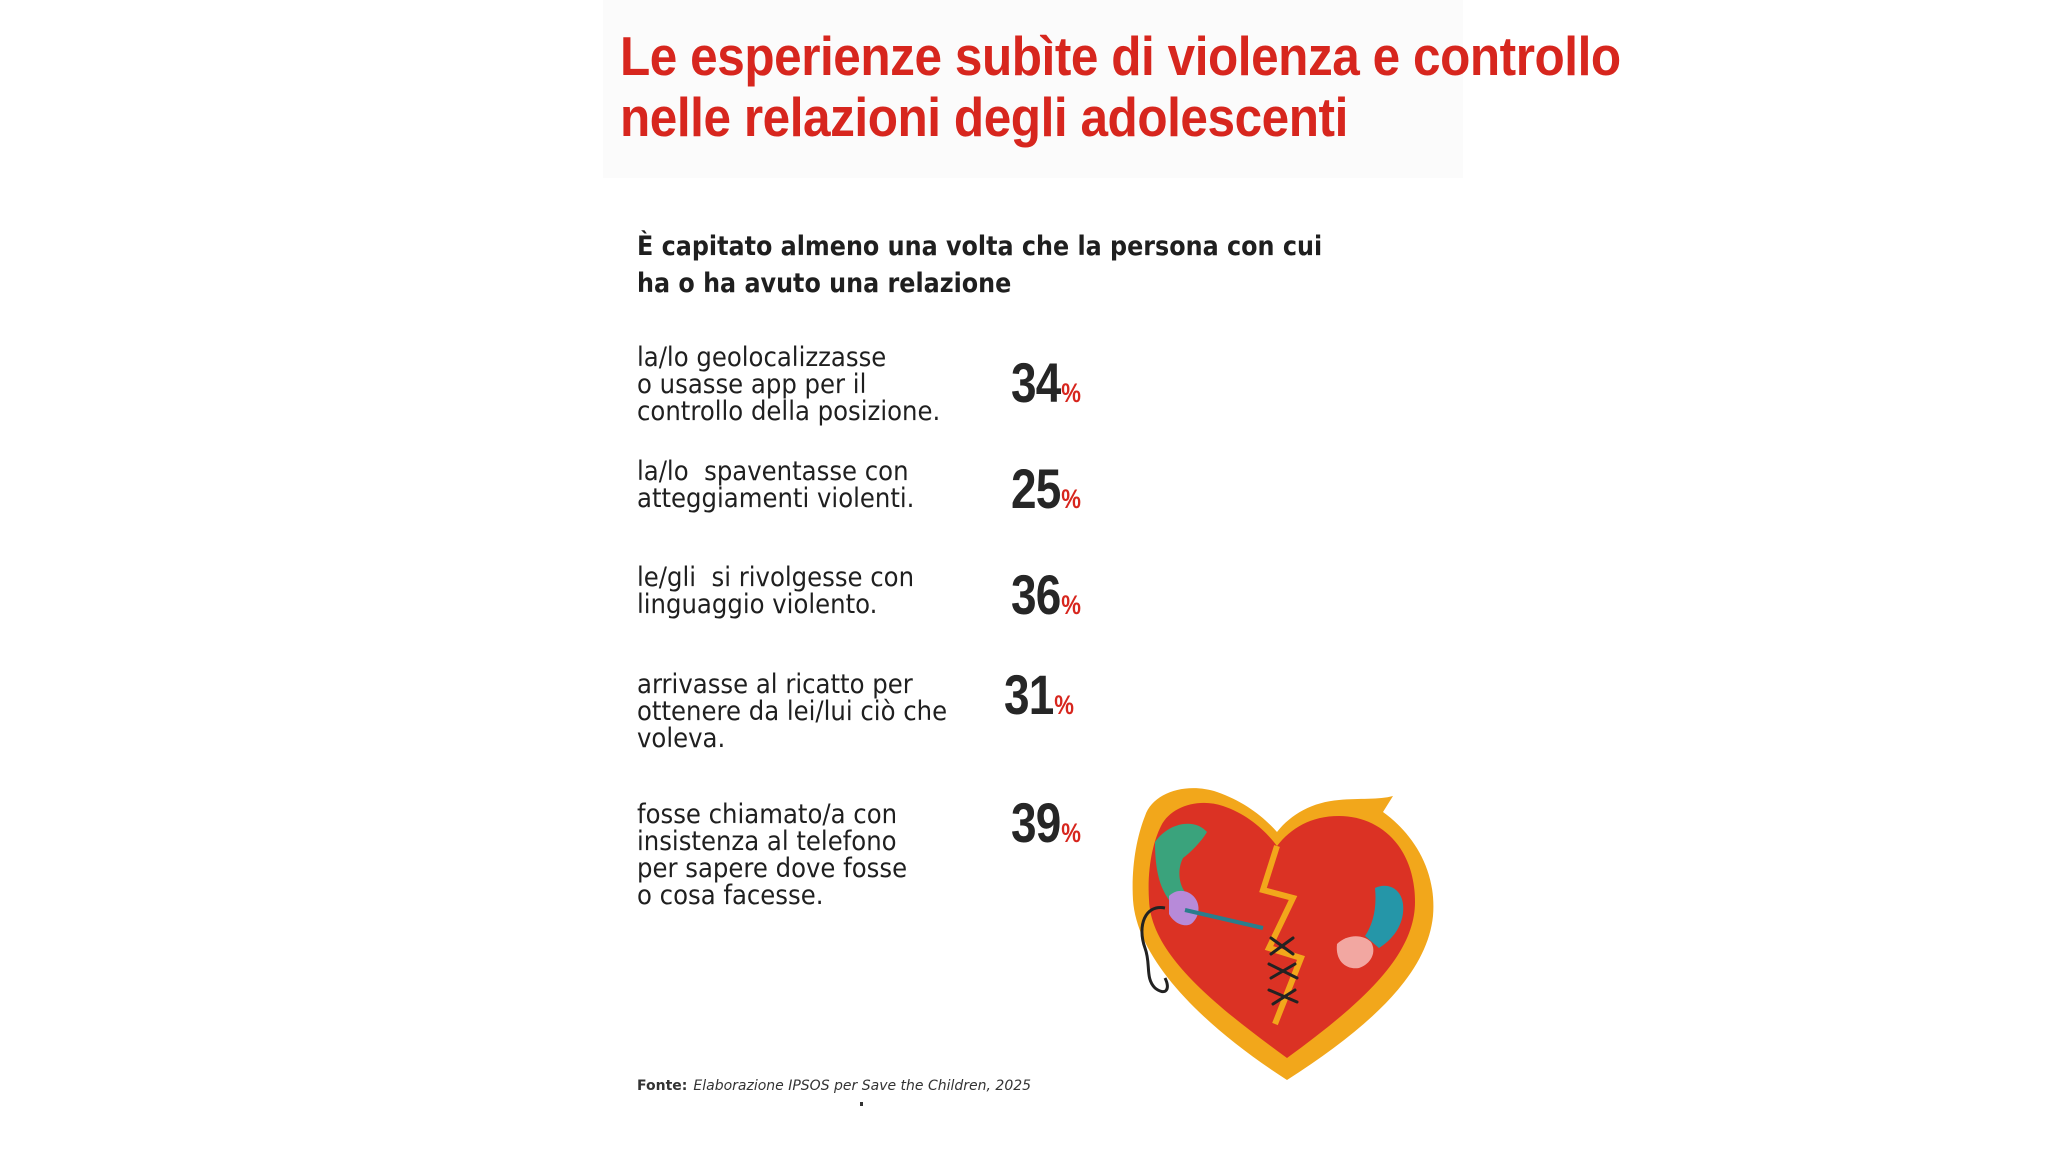  What do you see at coordinates (1202, 908) in the screenshot?
I see `left-hand-with-needle` at bounding box center [1202, 908].